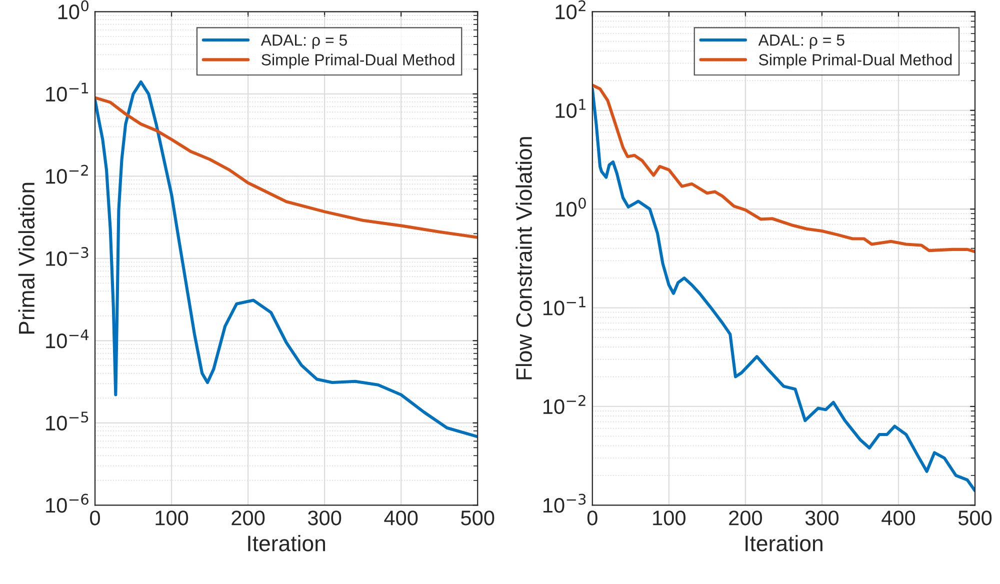 This screenshot has height=584, width=1000. I want to click on y-tick-label: 10$^{2}$, so click(571, 10).